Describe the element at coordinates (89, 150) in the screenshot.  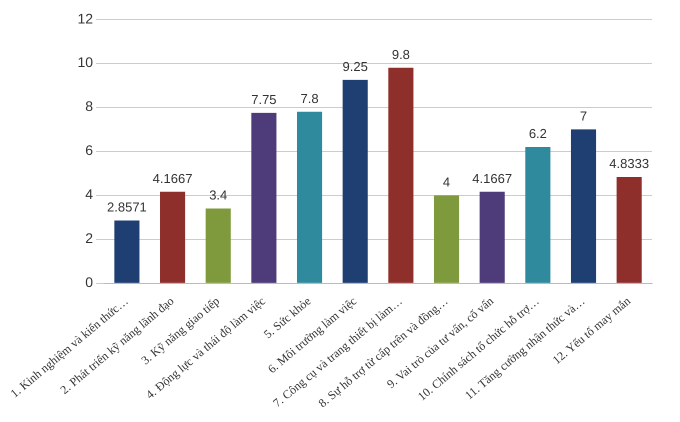
I see `y-tick-label: 6` at that location.